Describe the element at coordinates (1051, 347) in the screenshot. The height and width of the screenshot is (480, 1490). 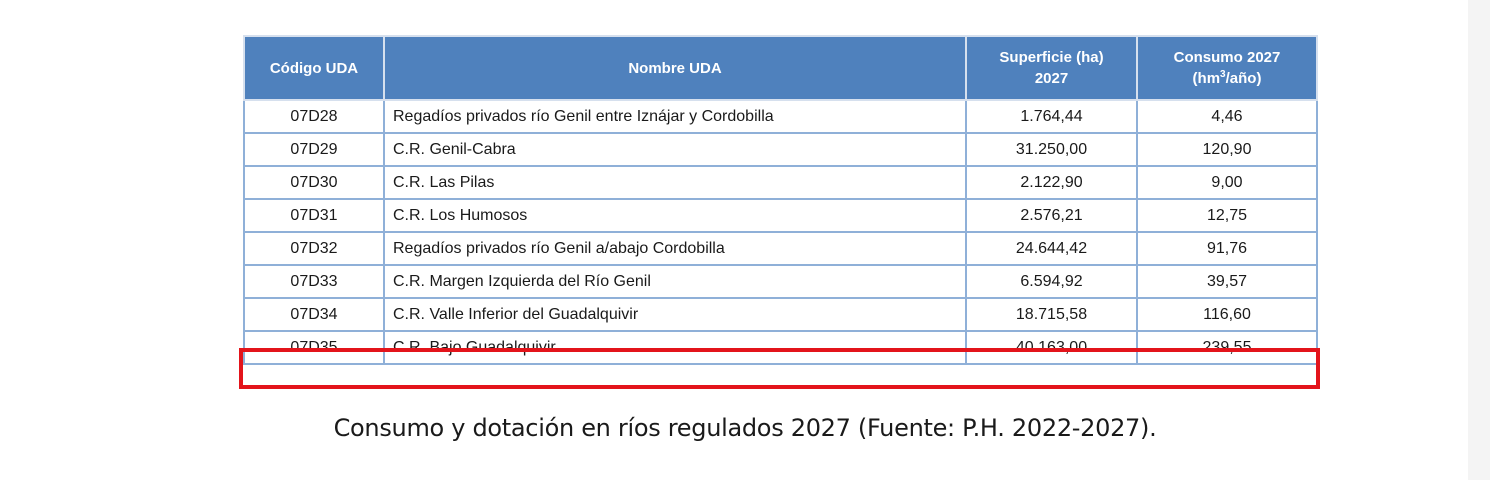
I see `cell-surface: 40.163,00` at that location.